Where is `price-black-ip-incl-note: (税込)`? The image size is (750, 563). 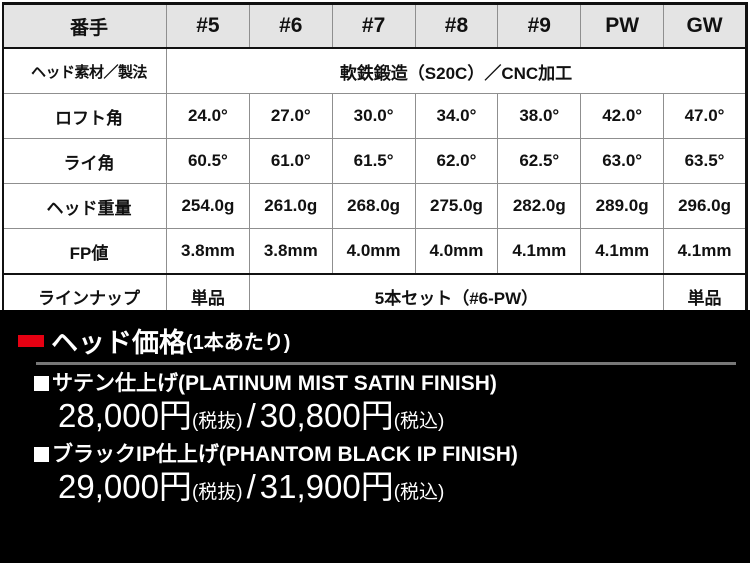 price-black-ip-incl-note: (税込) is located at coordinates (419, 493).